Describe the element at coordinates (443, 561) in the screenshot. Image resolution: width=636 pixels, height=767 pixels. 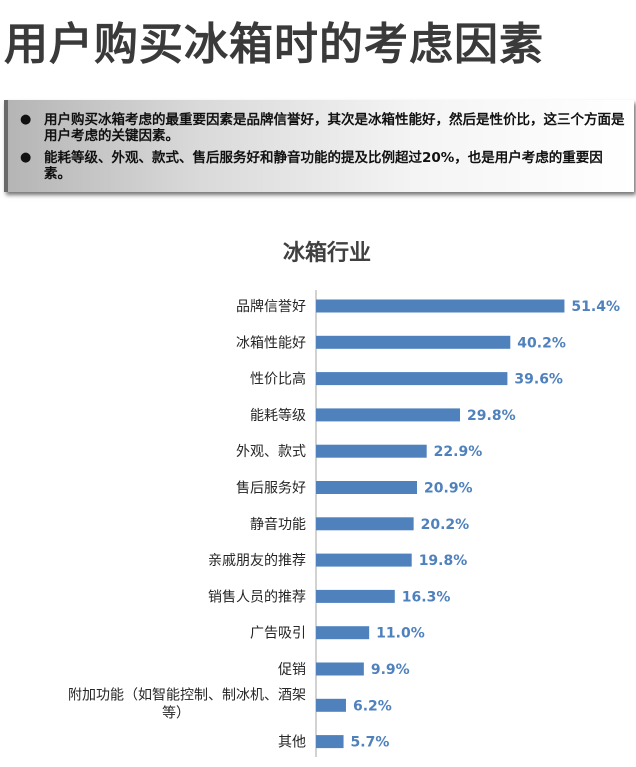
I see `bar-value-label: 19.8%` at that location.